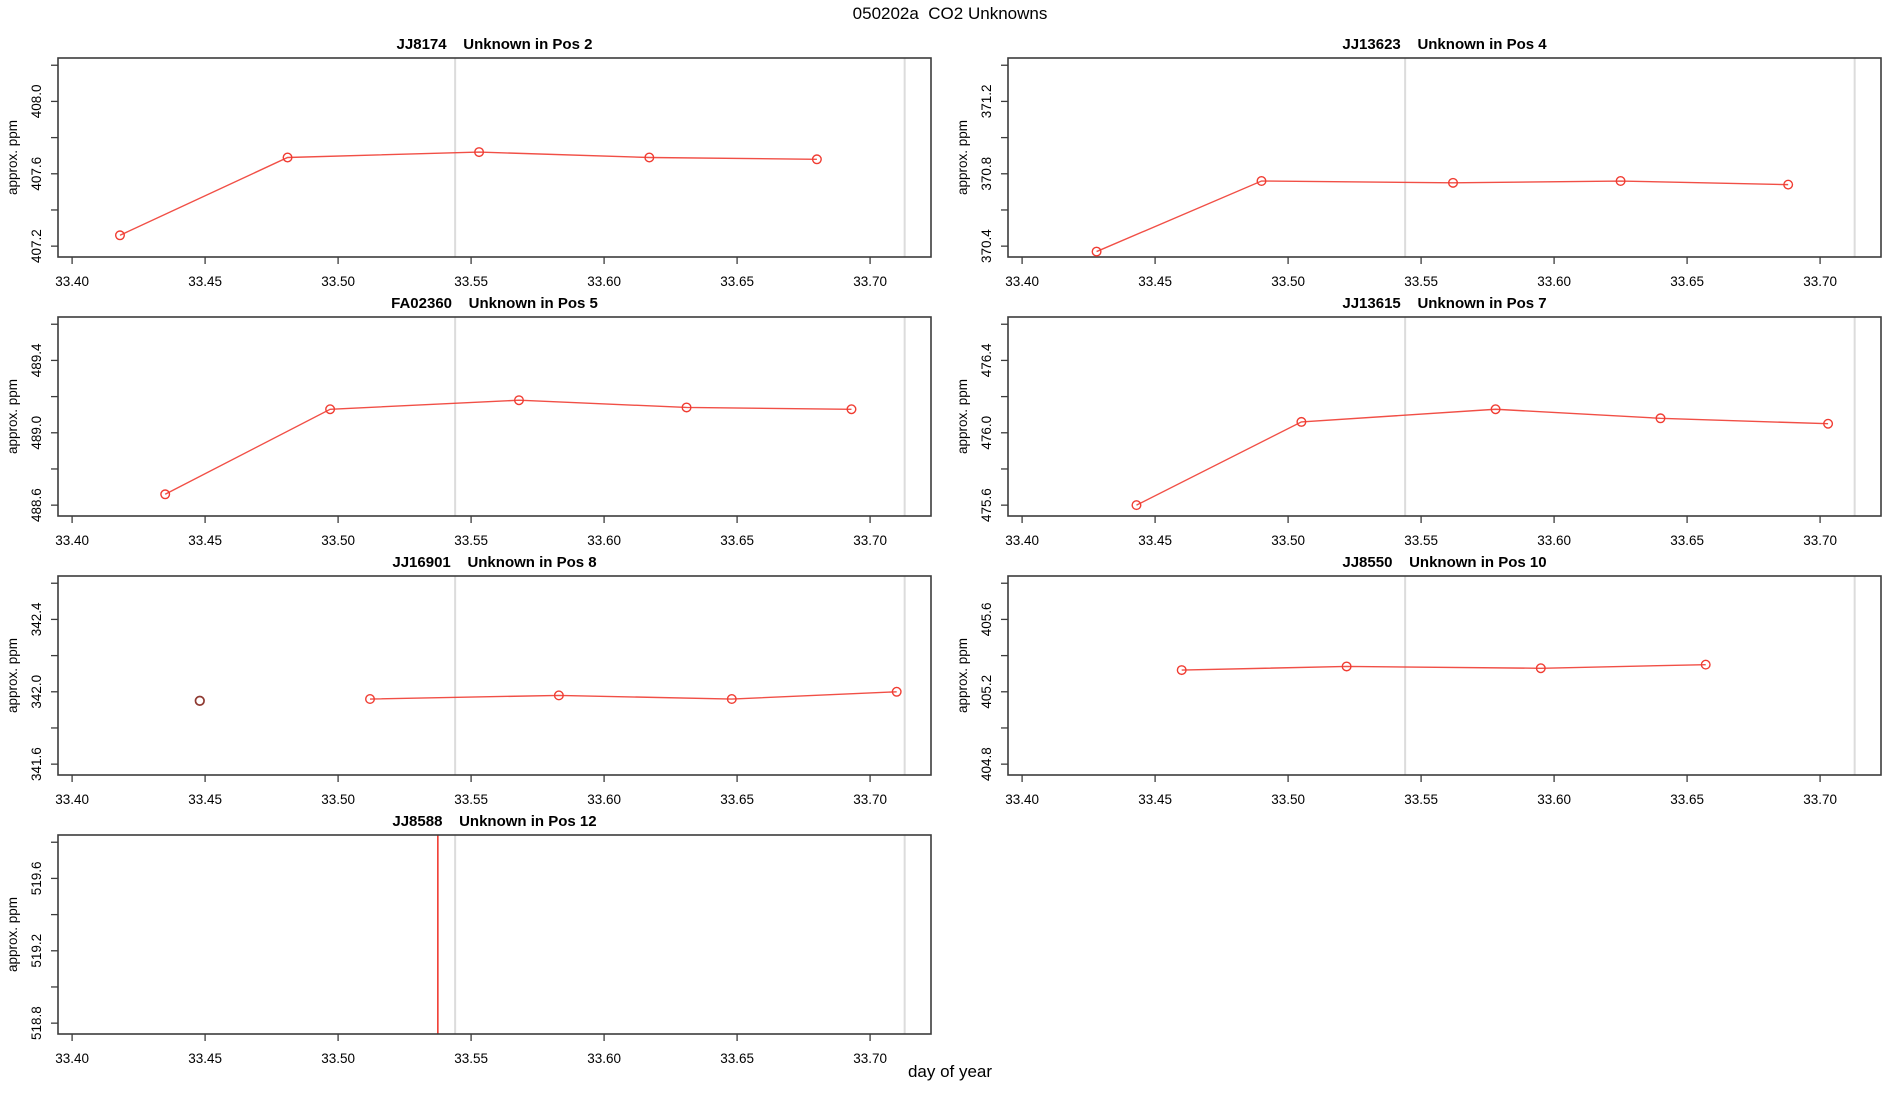 The width and height of the screenshot is (1900, 1100). Describe the element at coordinates (950, 13) in the screenshot. I see `figure-title: 050202a CO2 Unknowns` at that location.